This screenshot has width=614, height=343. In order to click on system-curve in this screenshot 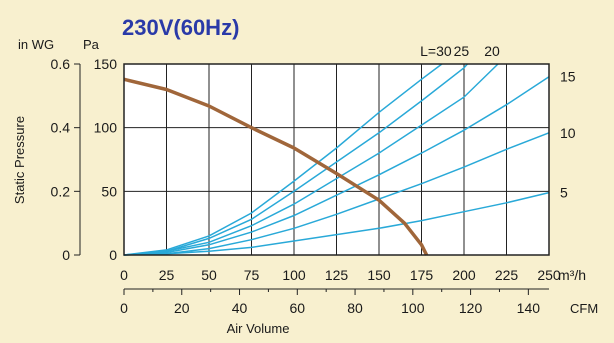, I will do `click(336, 223)`.